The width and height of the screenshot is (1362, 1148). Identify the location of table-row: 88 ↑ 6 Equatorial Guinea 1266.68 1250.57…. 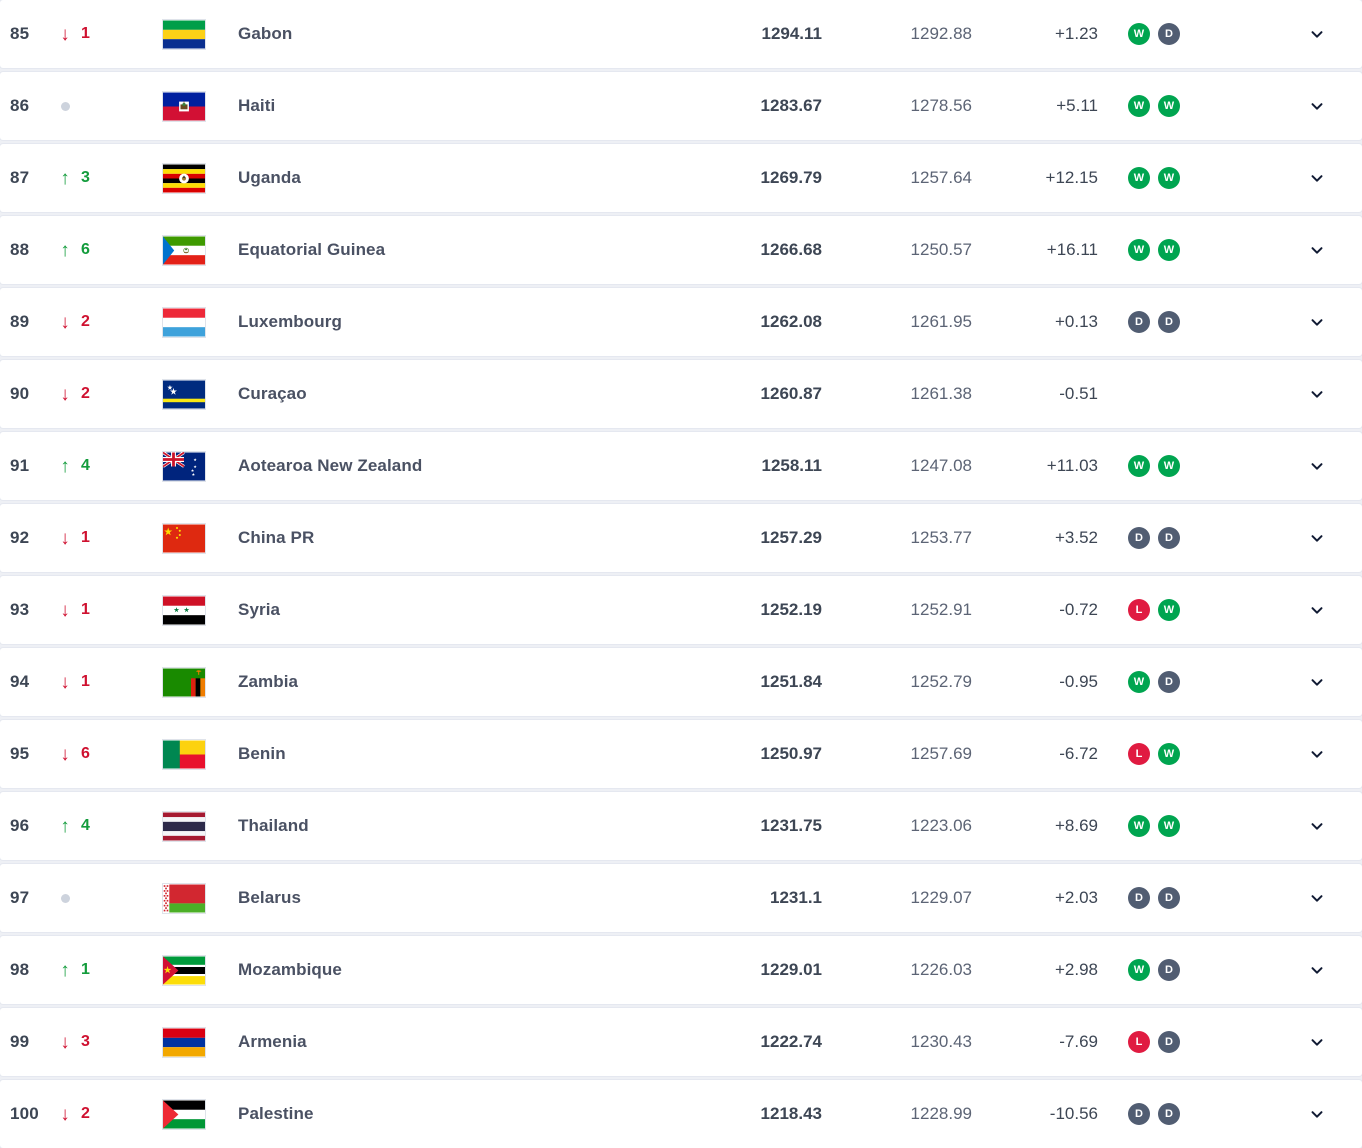
(681, 250).